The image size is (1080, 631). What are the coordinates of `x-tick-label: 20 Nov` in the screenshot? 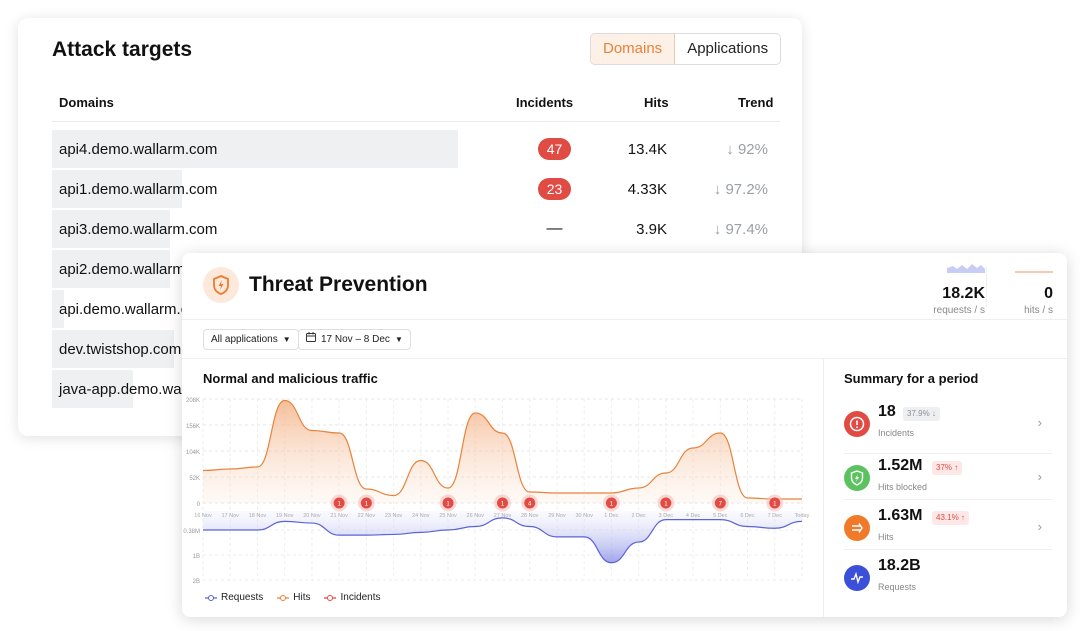 It's located at (312, 516).